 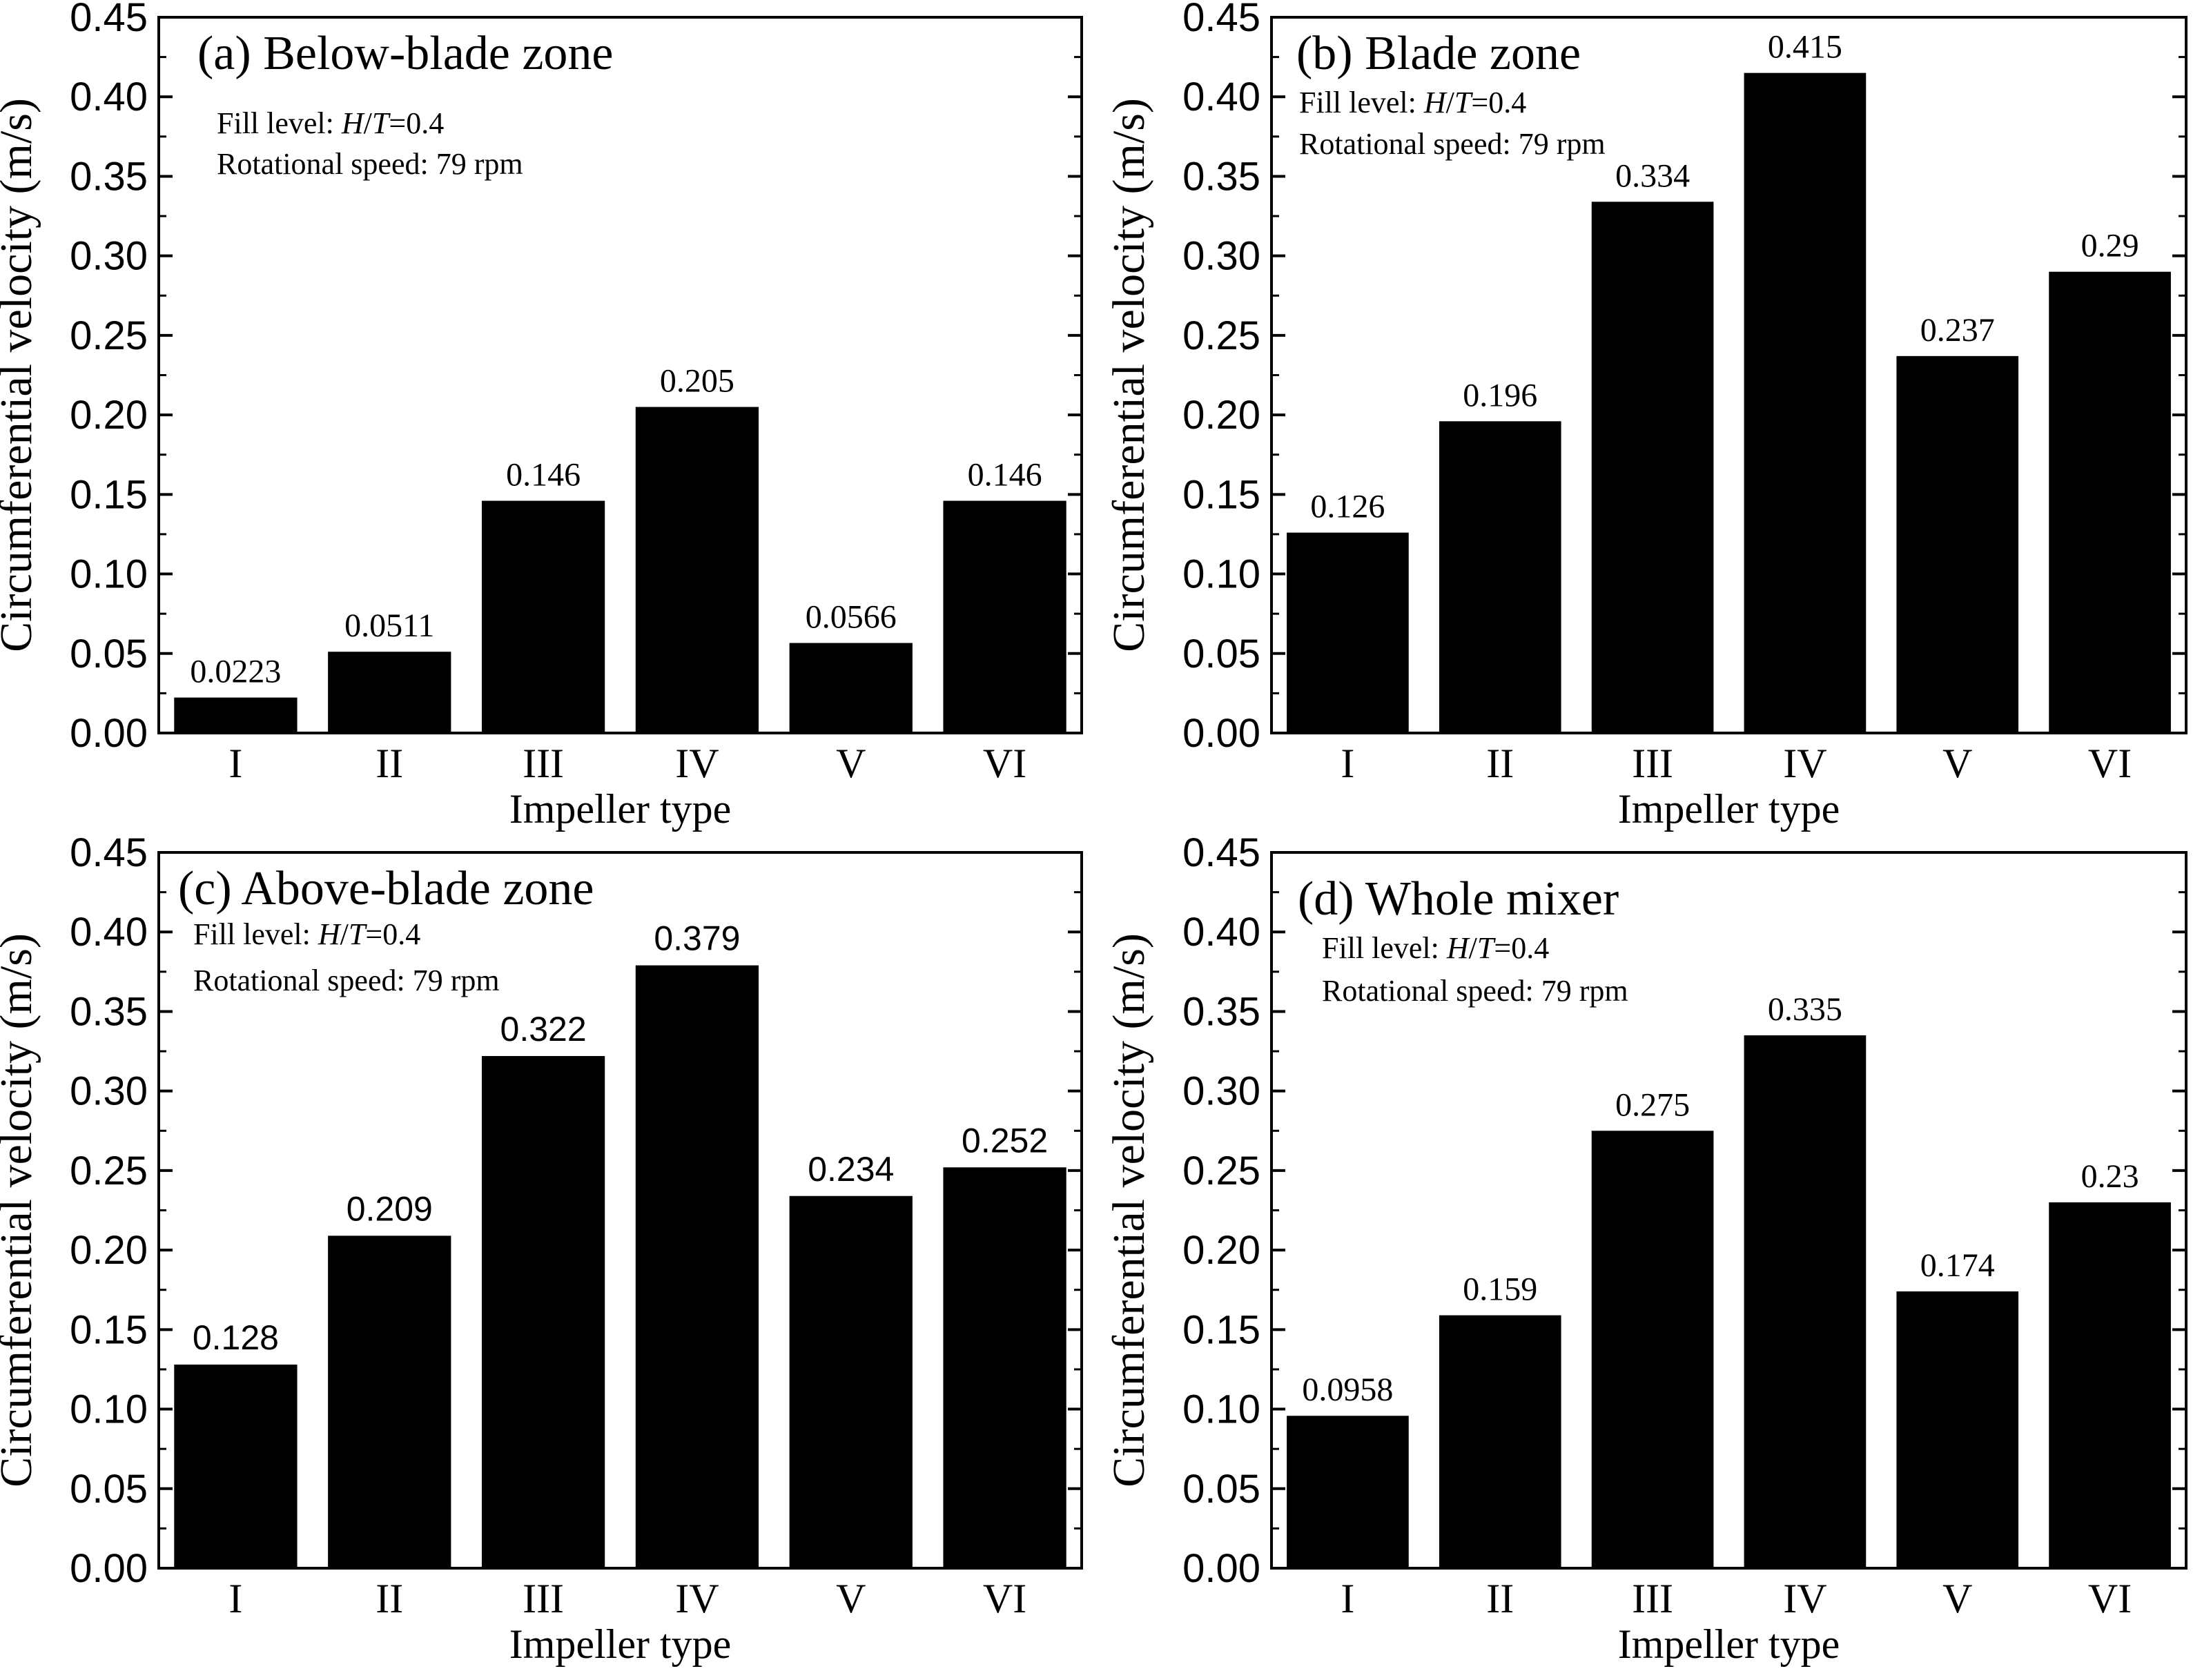 I want to click on bar-value-label: 0.205, so click(x=697, y=381).